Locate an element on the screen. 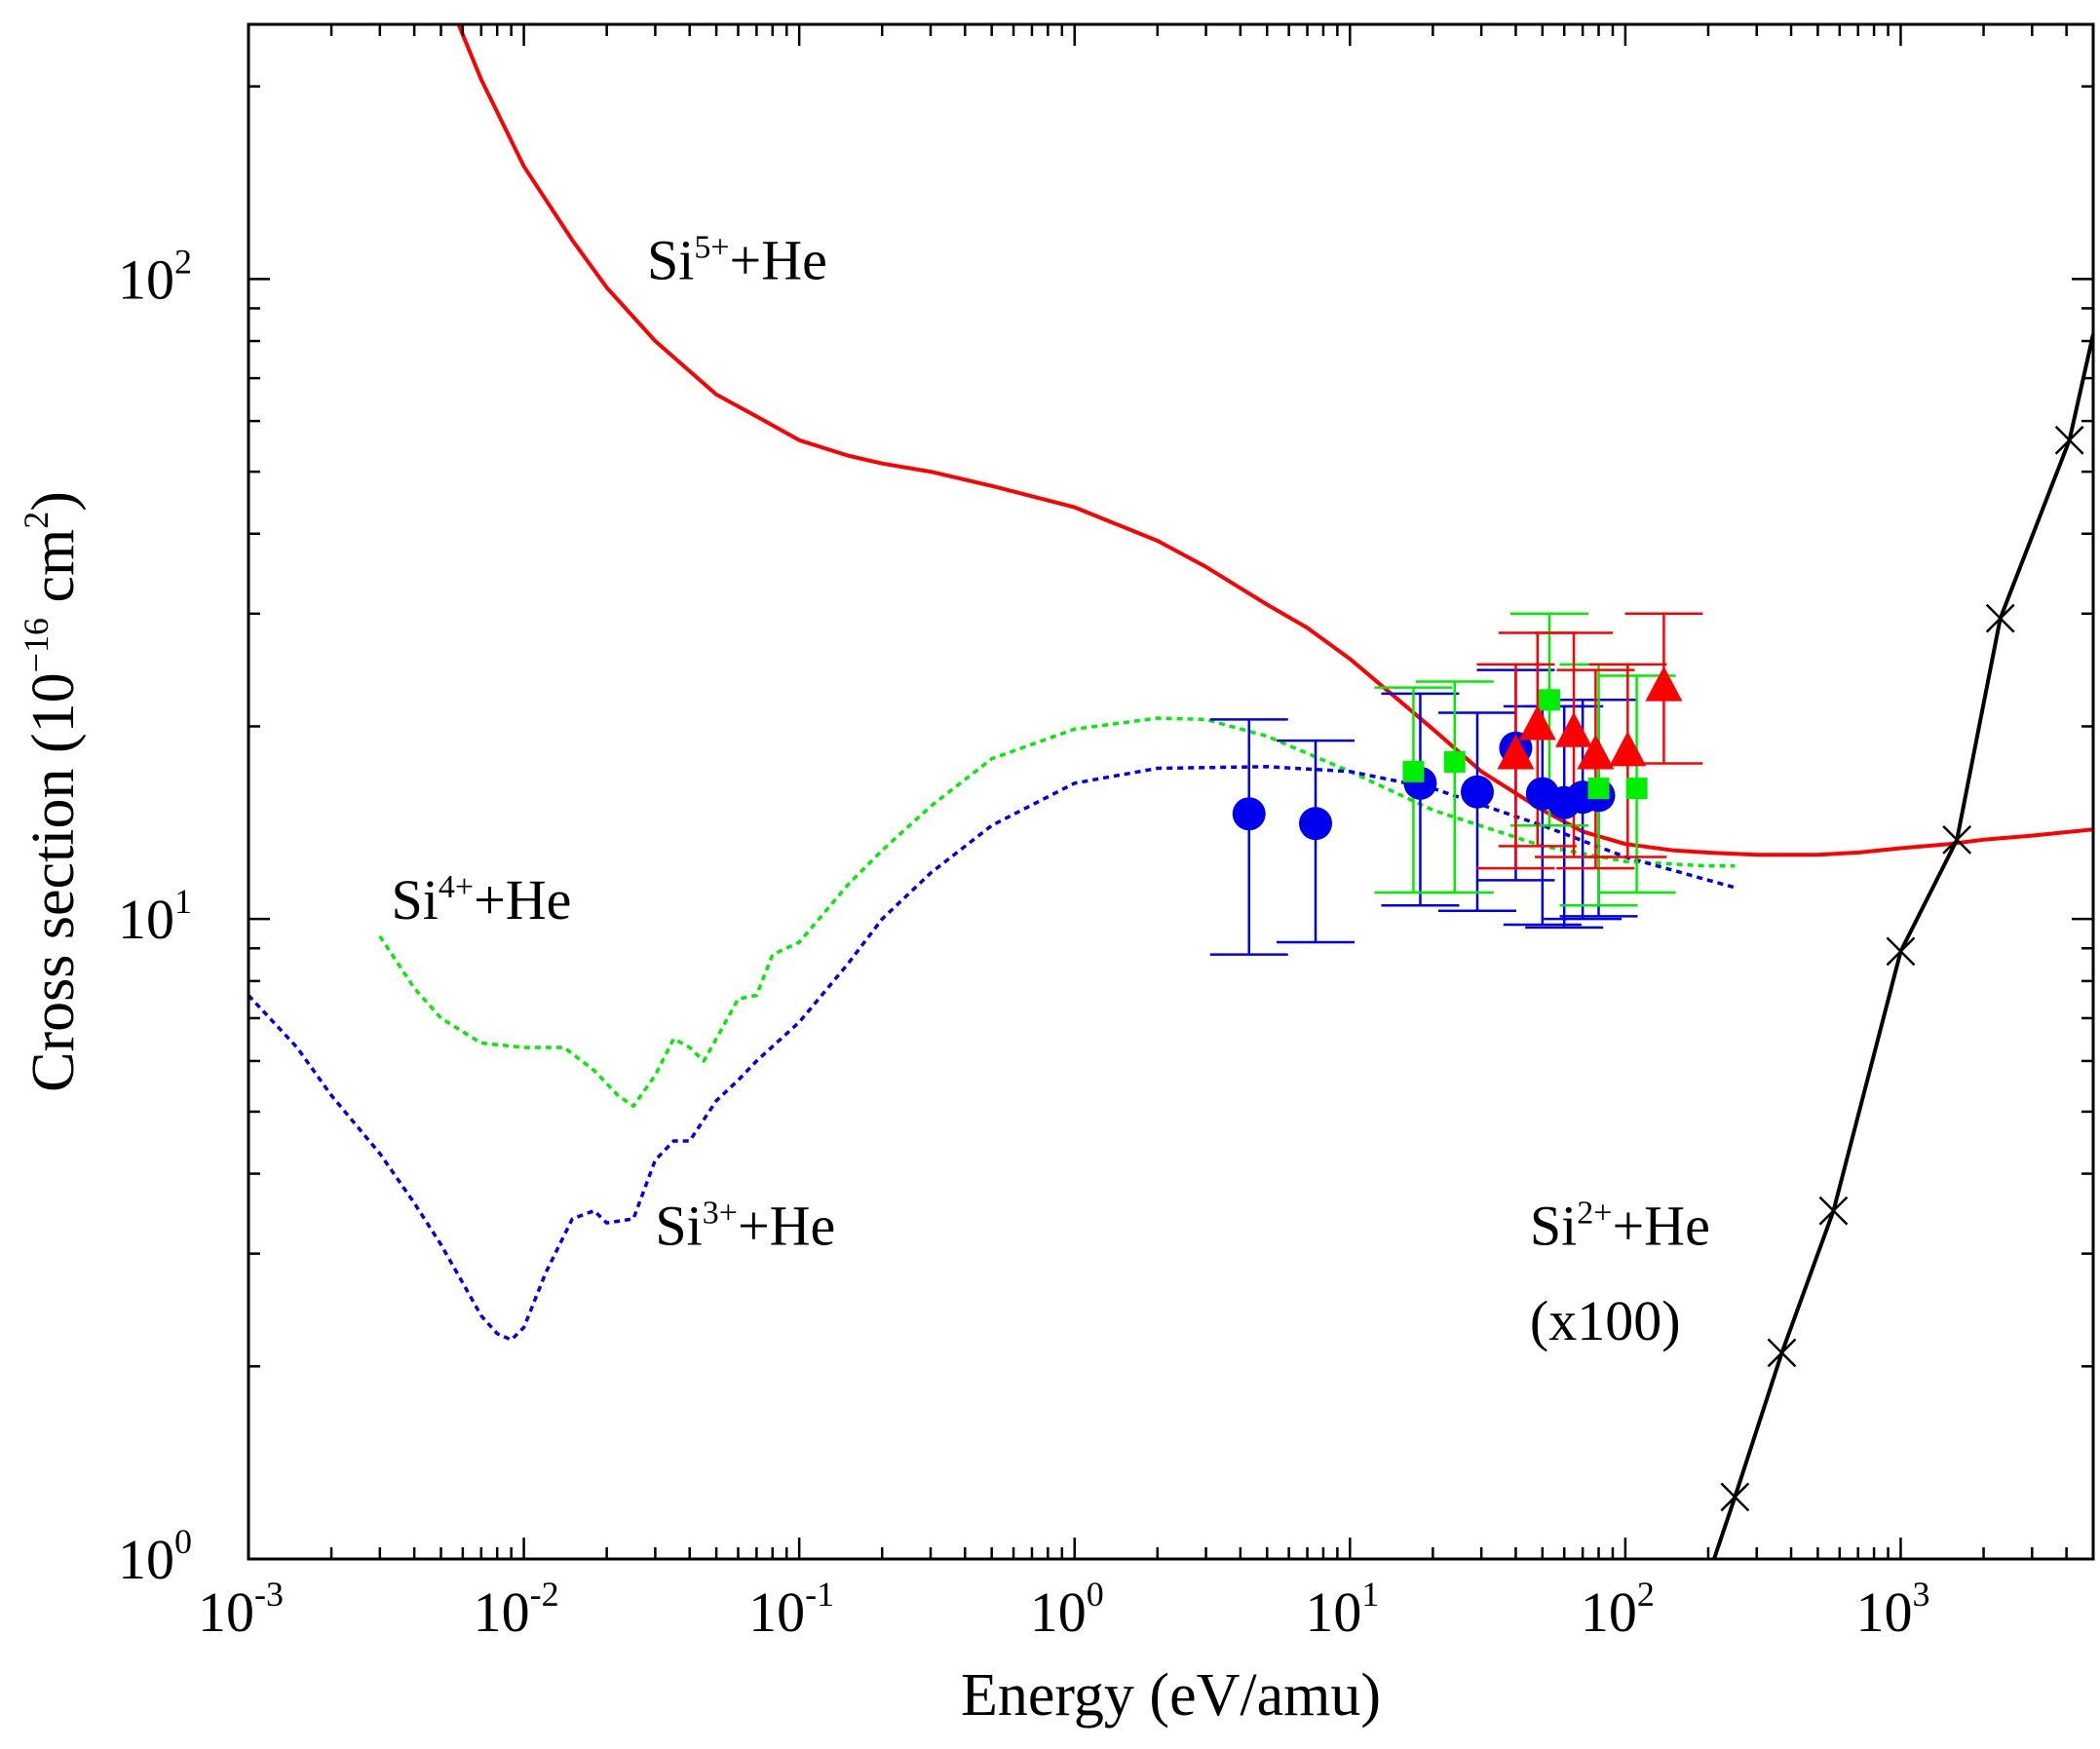  annotation-si4-he: Si4++He is located at coordinates (482, 900).